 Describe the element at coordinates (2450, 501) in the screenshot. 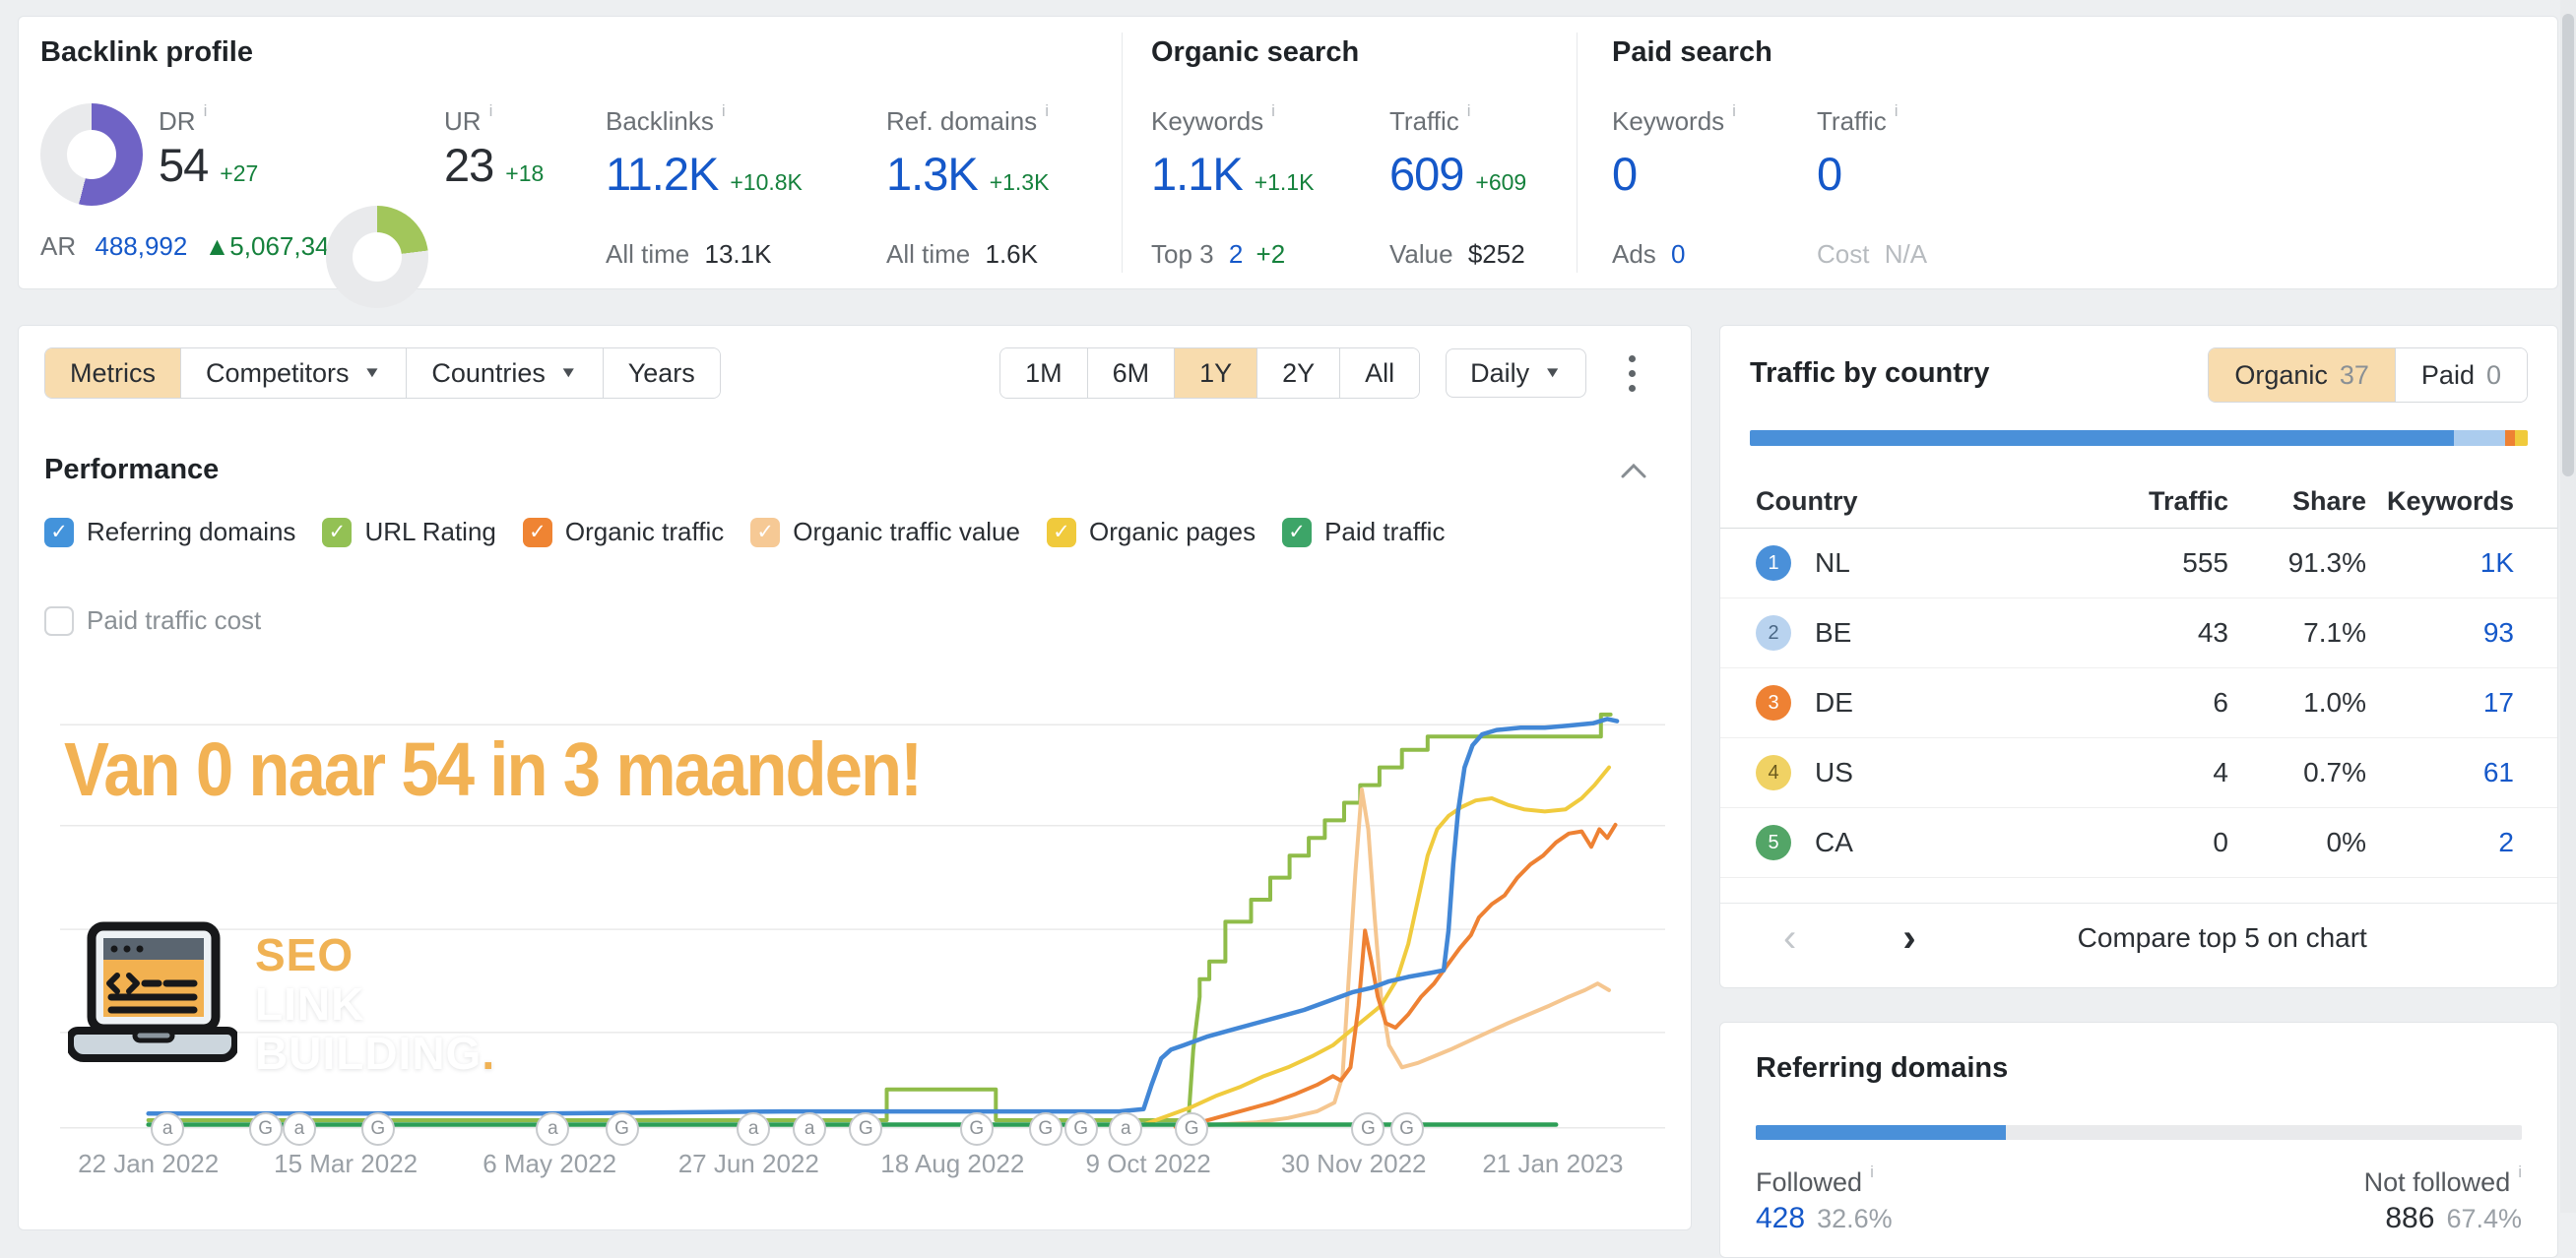

I see `header-keywords: Keywords` at that location.